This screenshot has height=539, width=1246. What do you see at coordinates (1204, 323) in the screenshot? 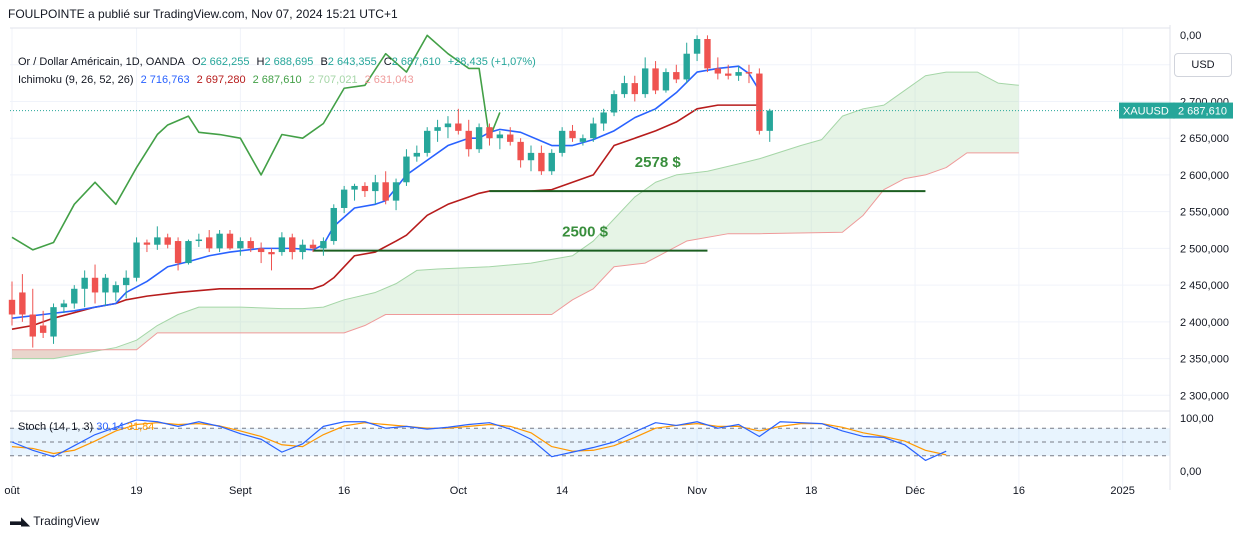
I see `y-tick-label: 2 400,000` at bounding box center [1204, 323].